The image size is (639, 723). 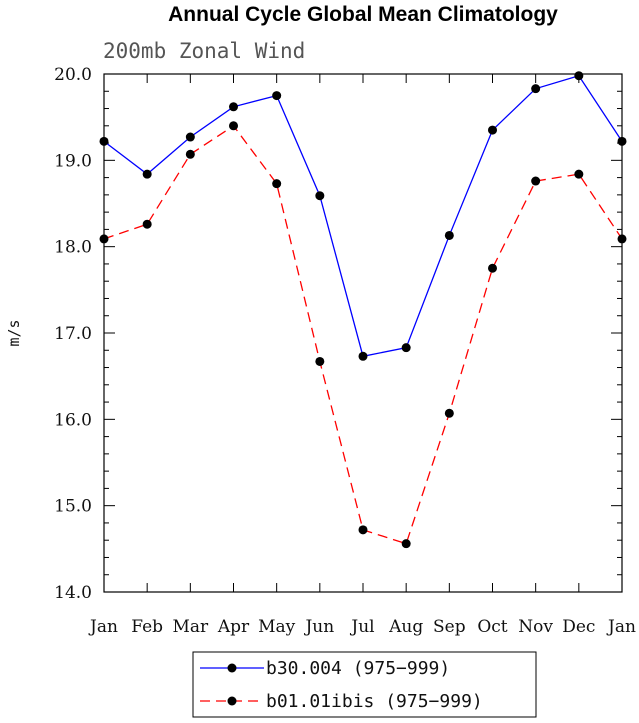 I want to click on legend-box, so click(x=364, y=684).